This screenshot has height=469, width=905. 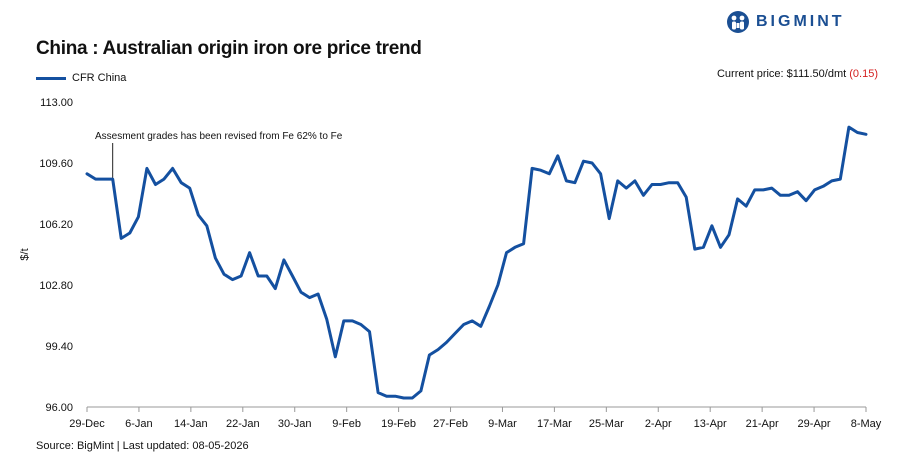 I want to click on brand-logo: BIGMINT, so click(x=785, y=22).